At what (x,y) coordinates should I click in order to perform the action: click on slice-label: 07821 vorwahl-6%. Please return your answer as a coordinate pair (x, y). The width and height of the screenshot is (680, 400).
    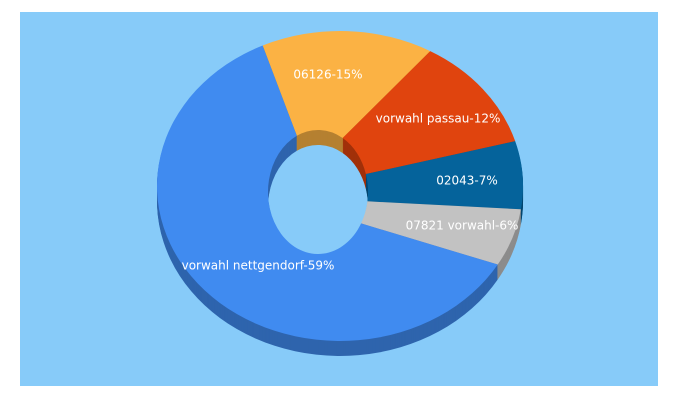
    Looking at the image, I should click on (462, 226).